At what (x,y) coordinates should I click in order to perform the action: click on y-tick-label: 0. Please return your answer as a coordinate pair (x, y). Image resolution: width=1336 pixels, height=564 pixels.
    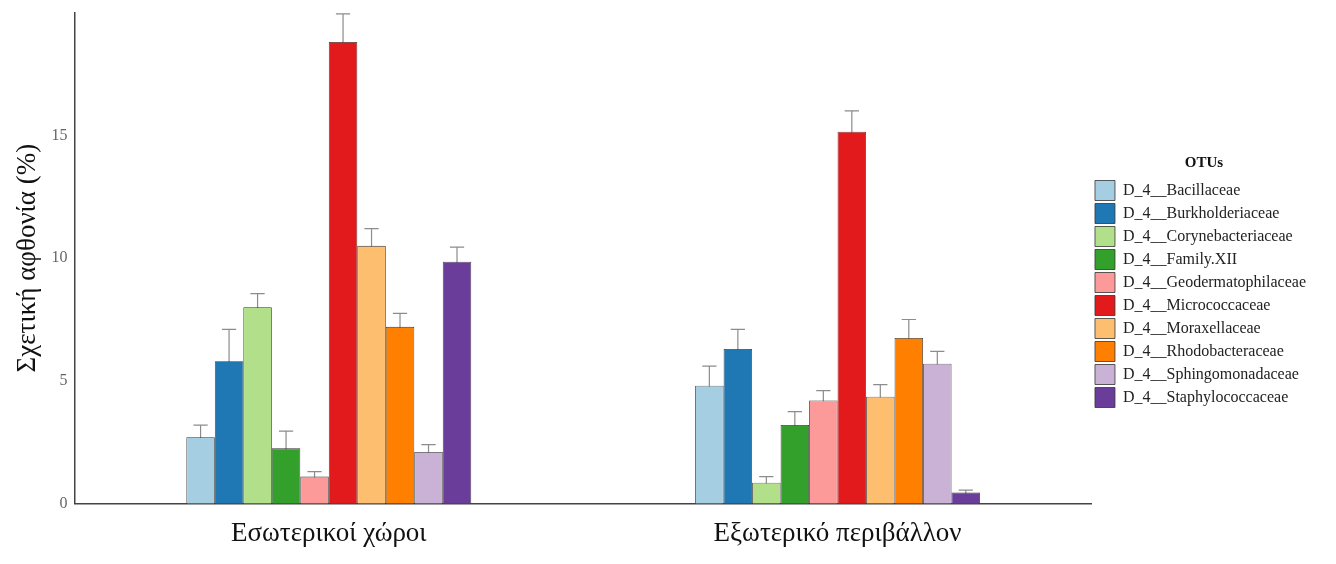
    Looking at the image, I should click on (63, 502).